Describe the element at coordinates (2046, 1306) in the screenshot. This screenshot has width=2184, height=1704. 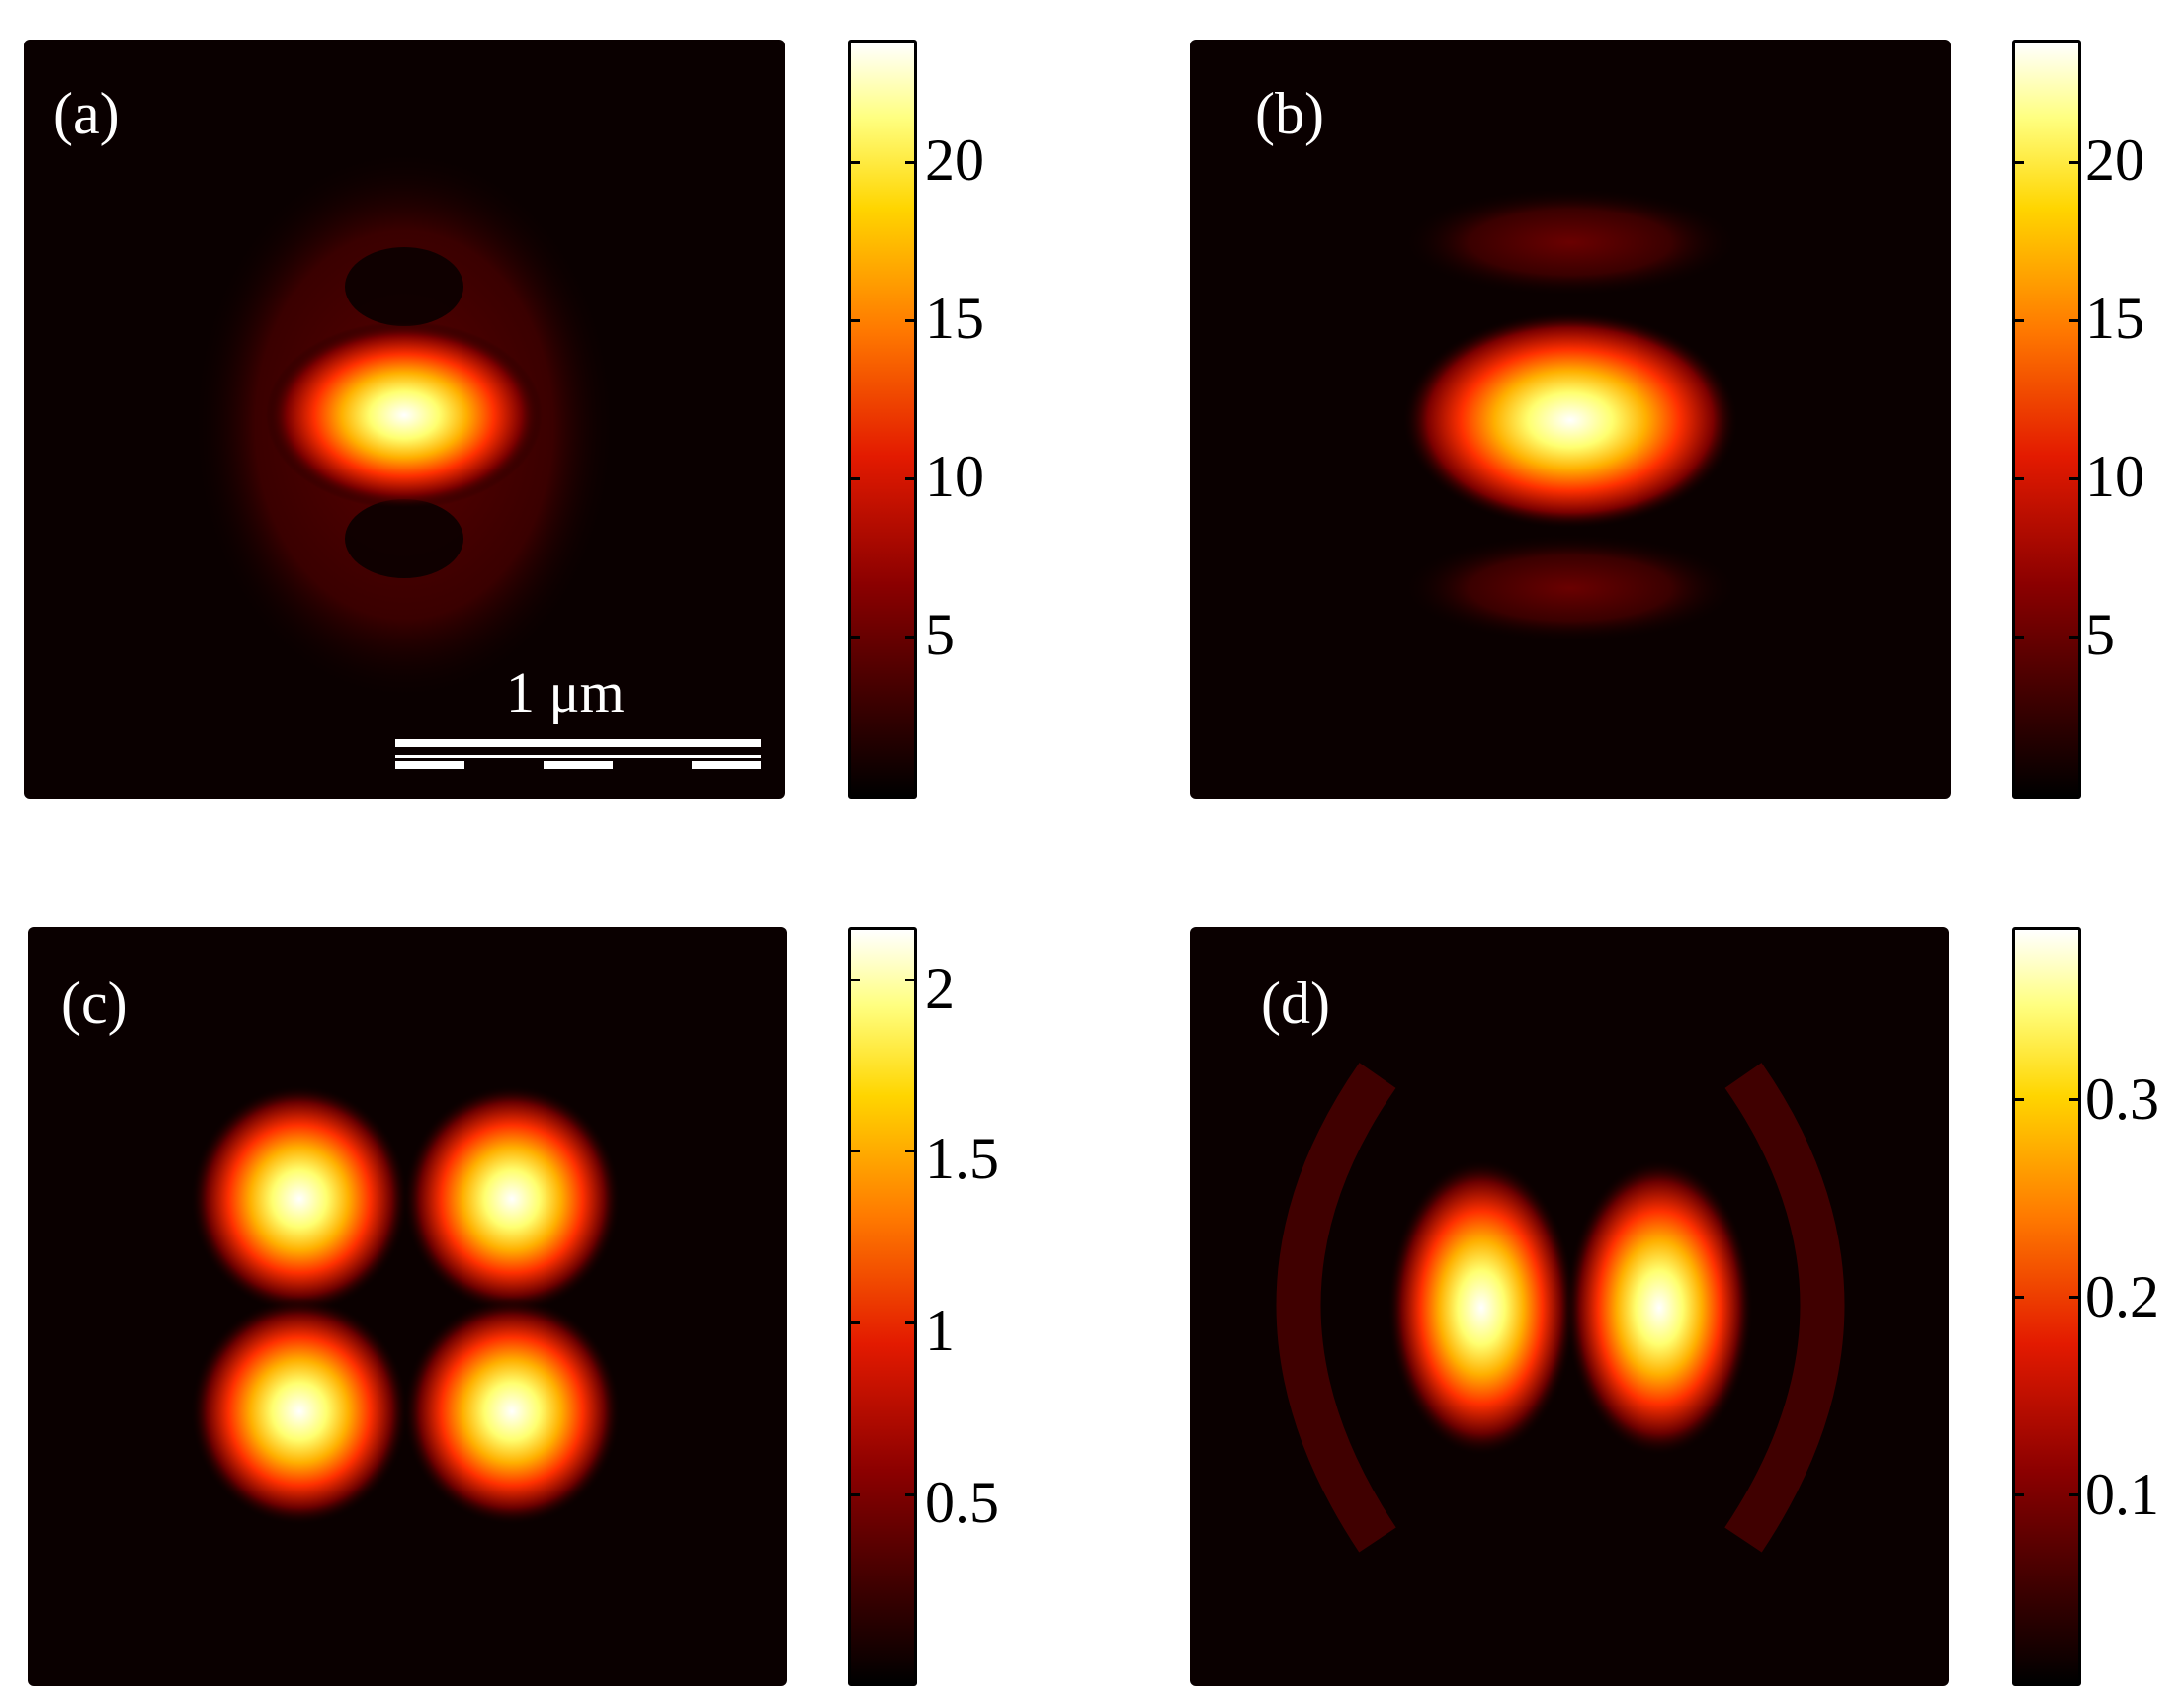
I see `colorbar-d` at that location.